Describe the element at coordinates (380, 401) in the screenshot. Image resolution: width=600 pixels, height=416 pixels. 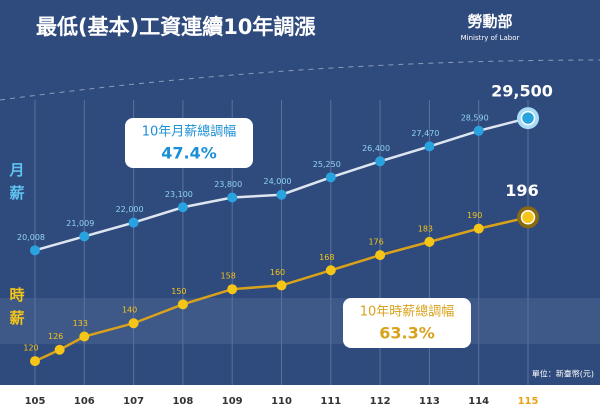
I see `x-tick-label: 112` at that location.